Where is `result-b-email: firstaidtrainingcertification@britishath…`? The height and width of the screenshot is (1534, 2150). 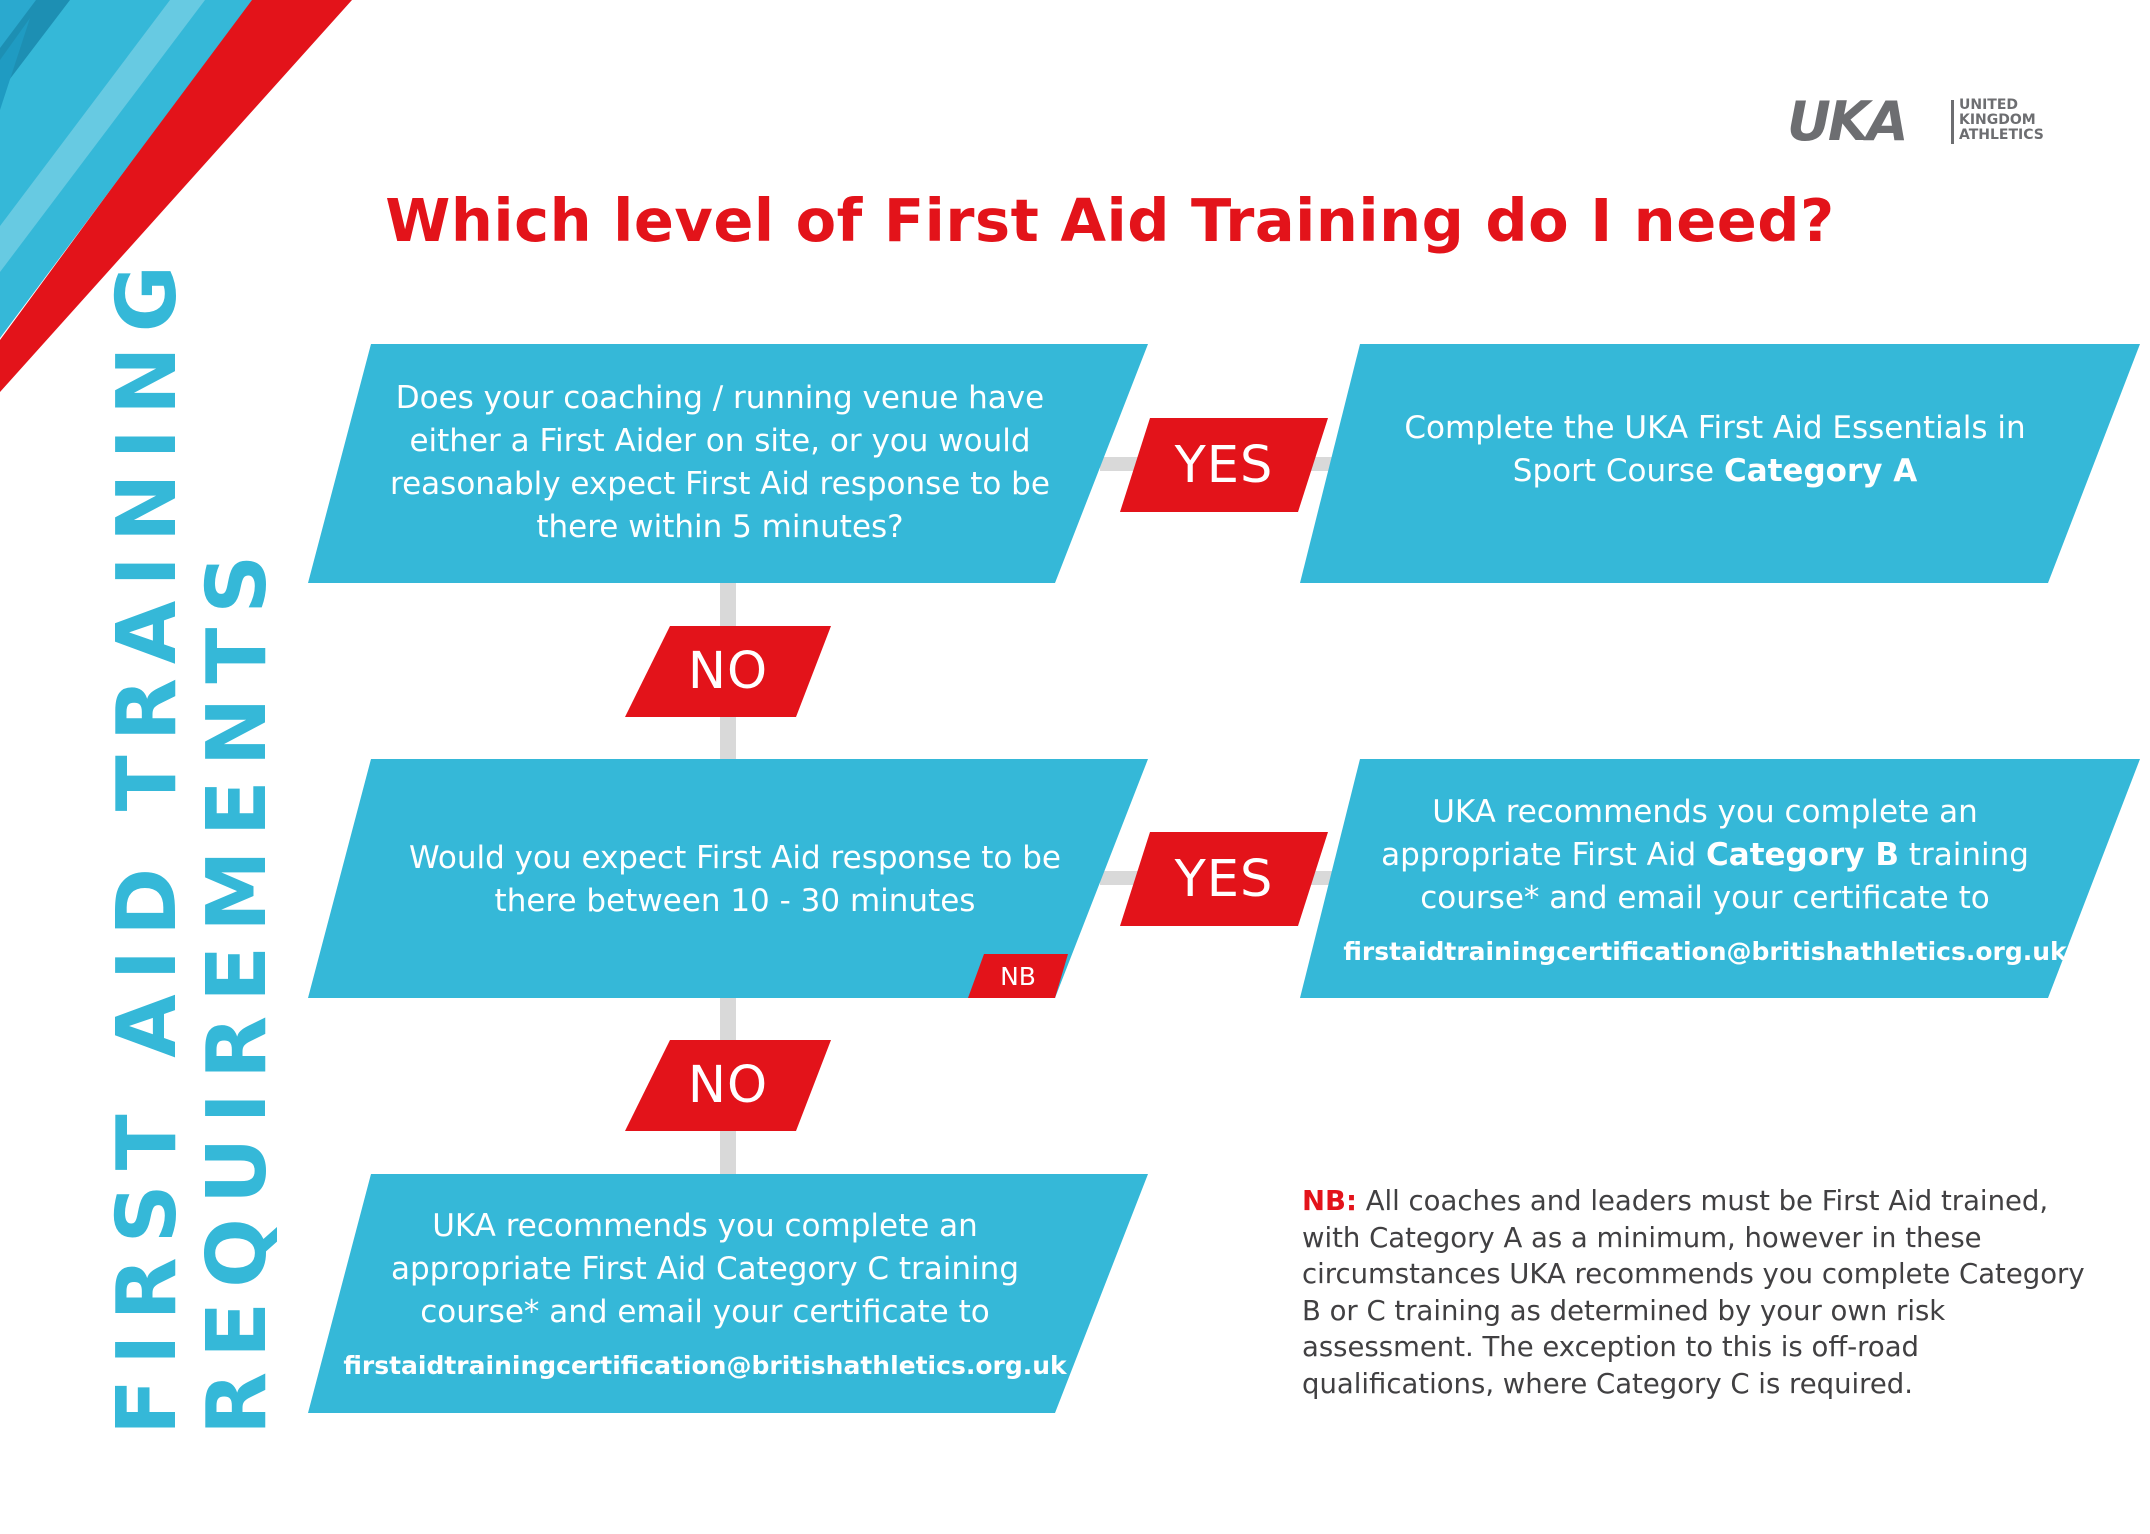
result-b-email: firstaidtrainingcertification@britishath… is located at coordinates (1705, 951).